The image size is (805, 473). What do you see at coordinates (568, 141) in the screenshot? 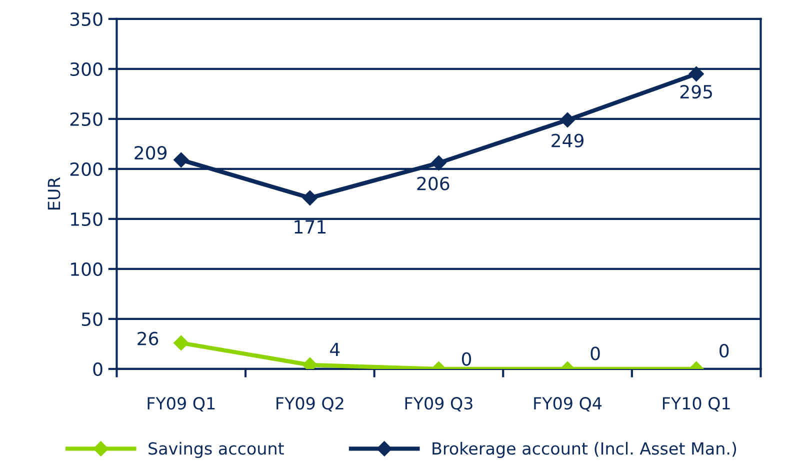
I see `data-label: 249` at bounding box center [568, 141].